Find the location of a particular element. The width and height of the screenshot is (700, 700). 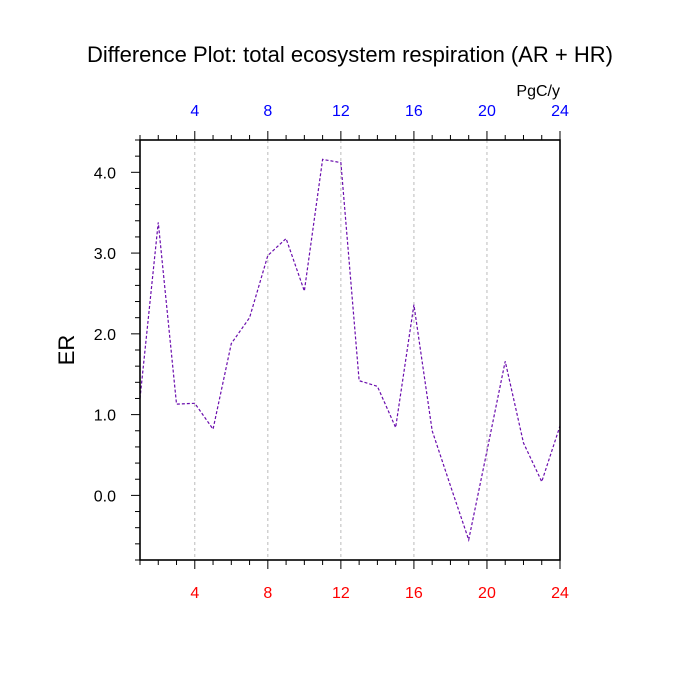

units-label: PgC/y is located at coordinates (538, 91).